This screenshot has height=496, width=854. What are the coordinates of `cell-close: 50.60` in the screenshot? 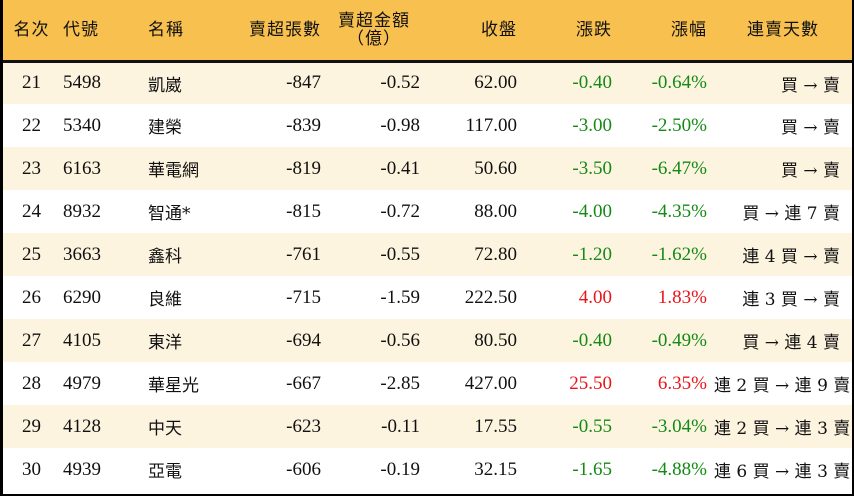 It's located at (495, 168).